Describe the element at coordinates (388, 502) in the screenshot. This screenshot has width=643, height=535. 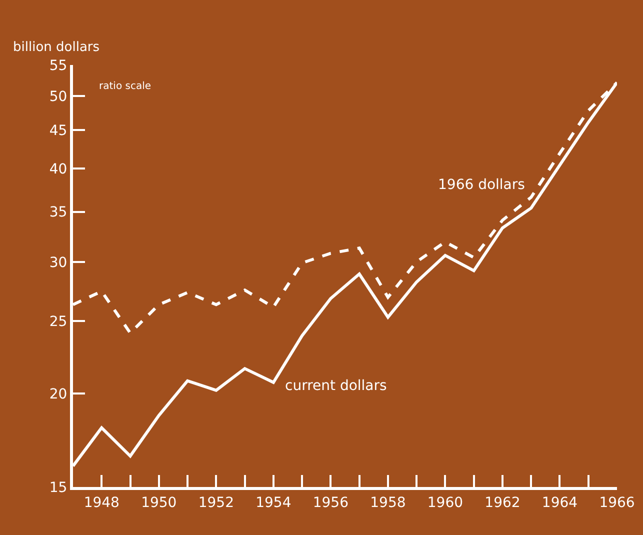
I see `x-tick-label: 1958` at that location.